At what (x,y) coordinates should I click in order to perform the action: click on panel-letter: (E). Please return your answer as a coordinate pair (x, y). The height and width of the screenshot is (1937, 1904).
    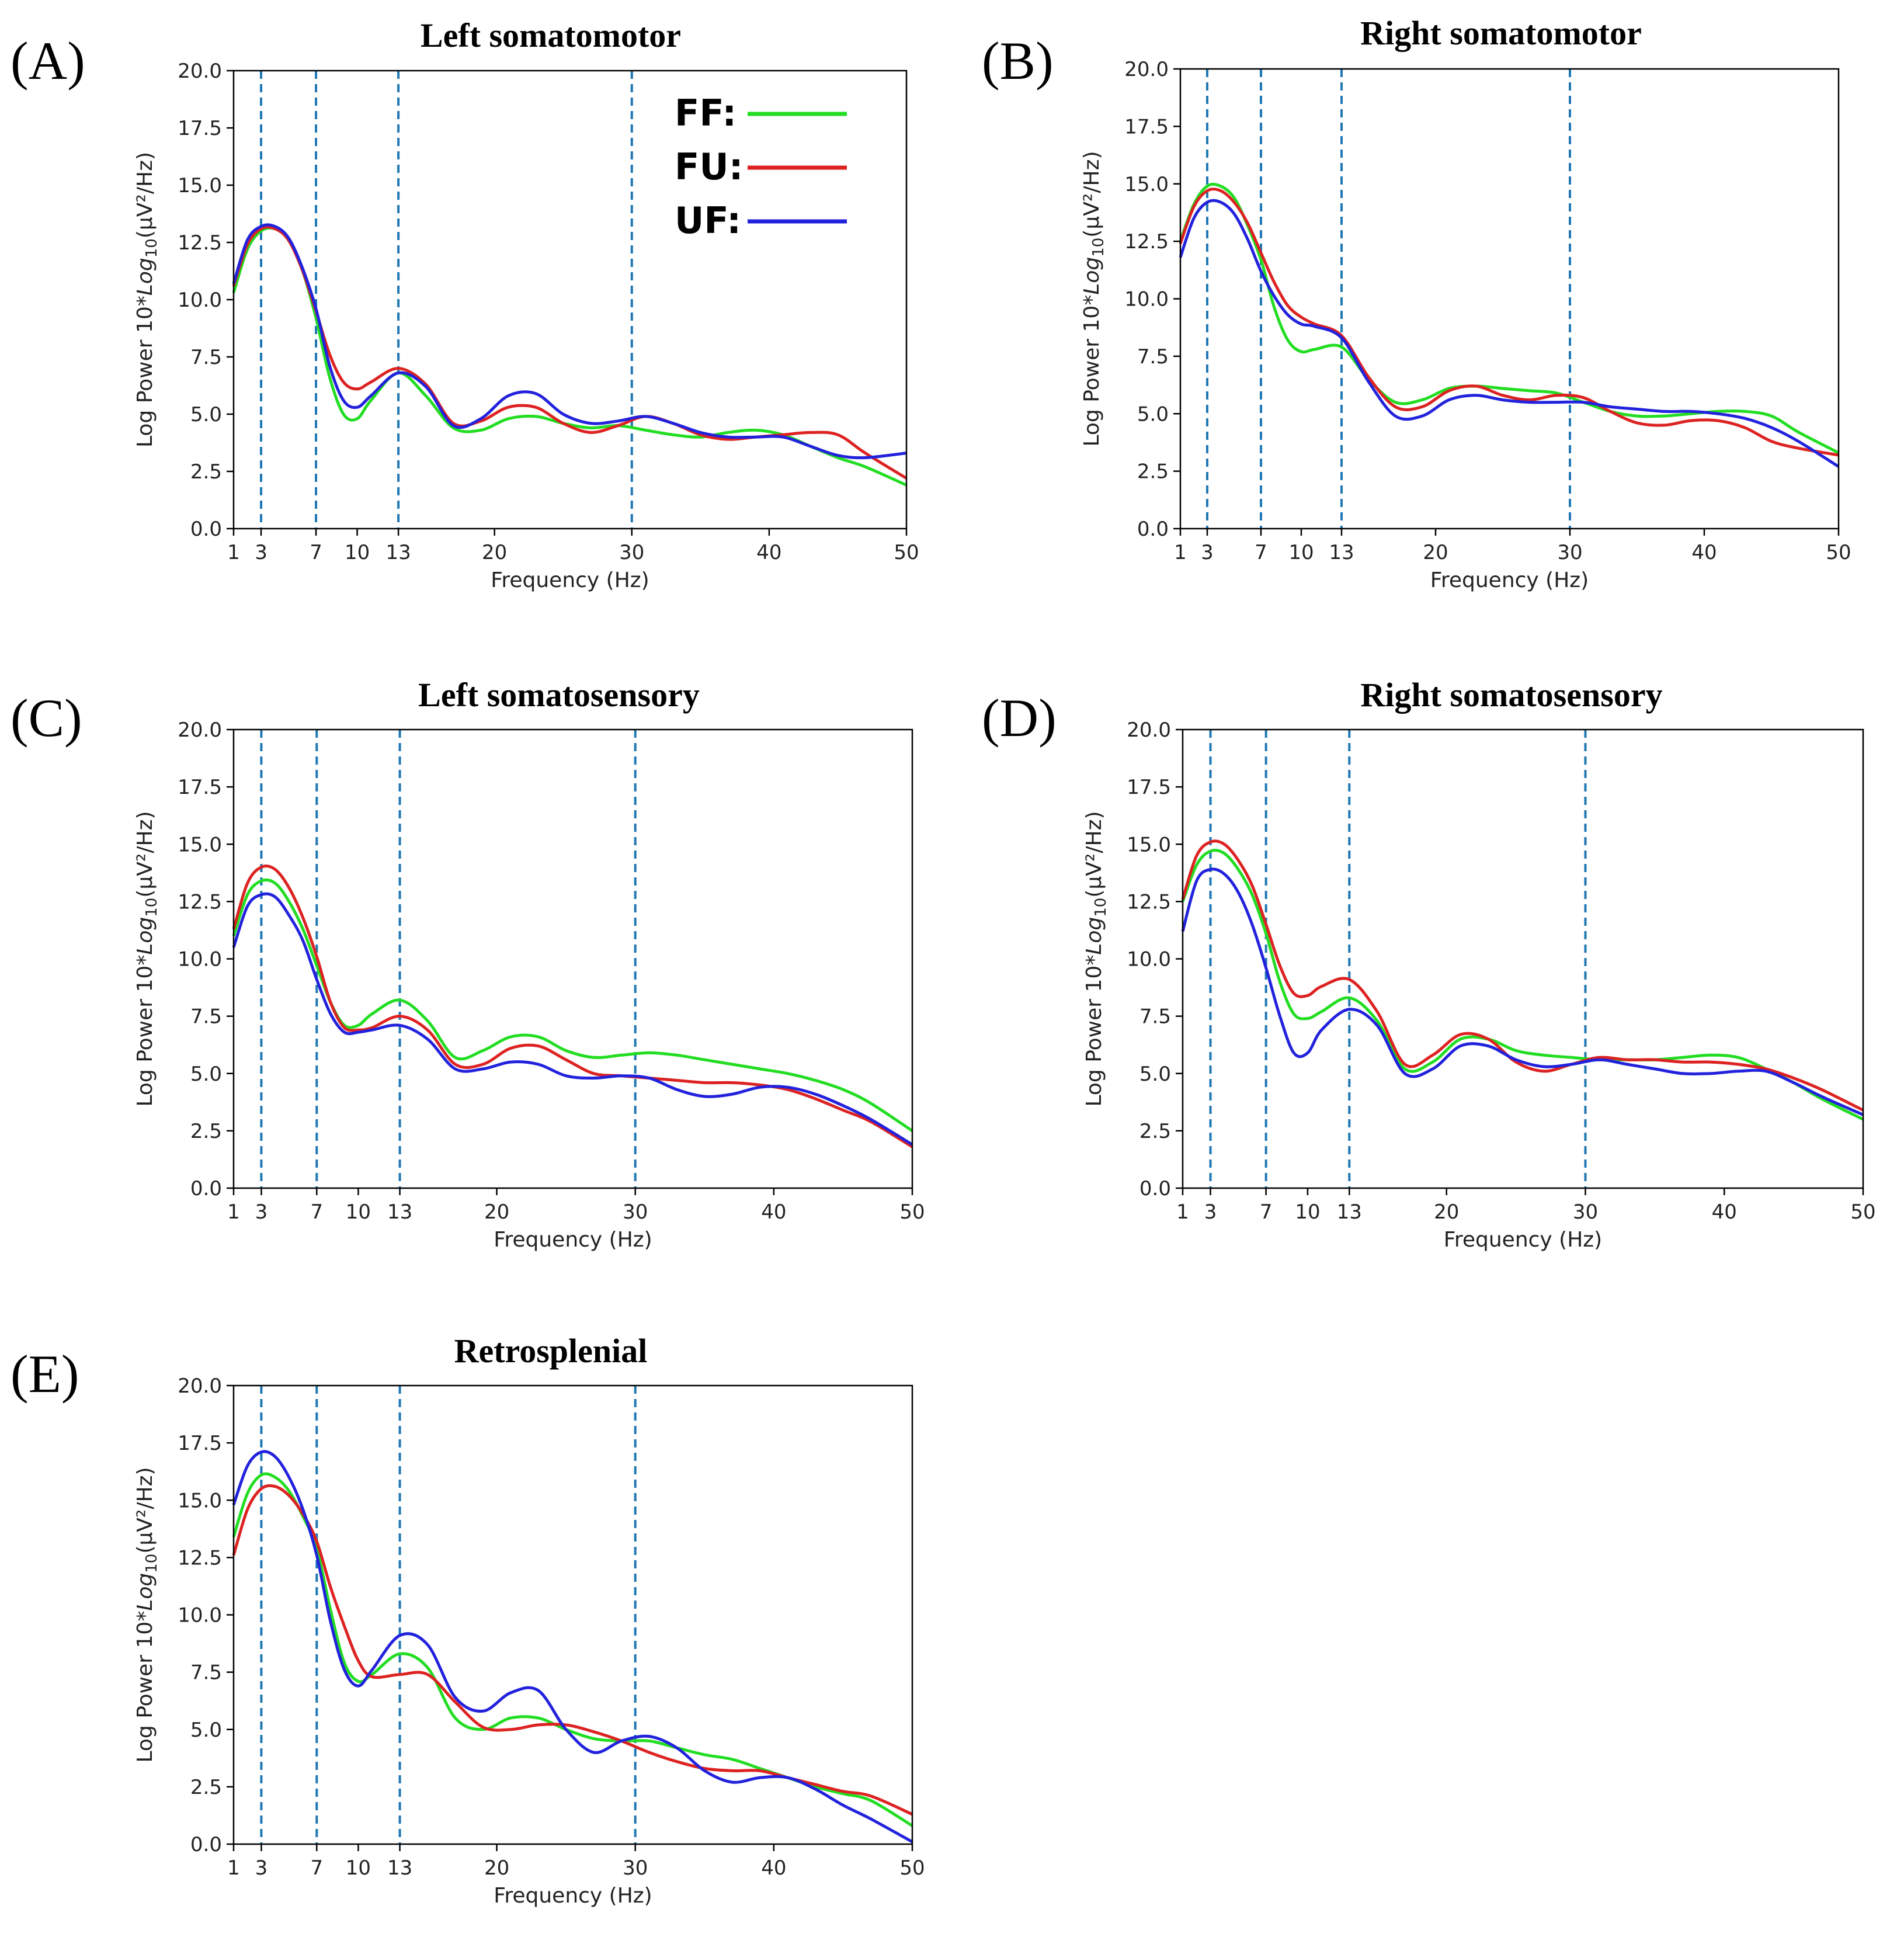
    Looking at the image, I should click on (45, 1374).